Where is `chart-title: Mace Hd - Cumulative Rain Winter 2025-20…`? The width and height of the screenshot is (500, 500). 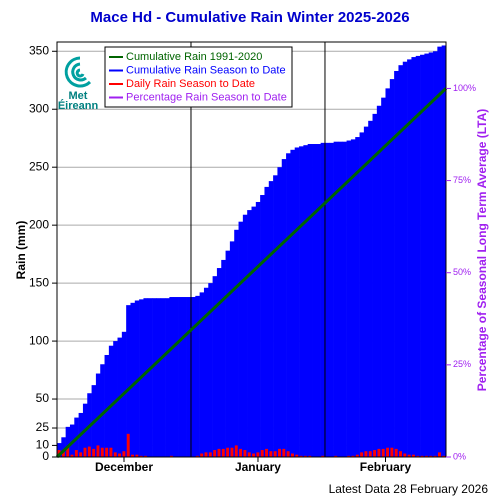 chart-title: Mace Hd - Cumulative Rain Winter 2025-20… is located at coordinates (249, 17).